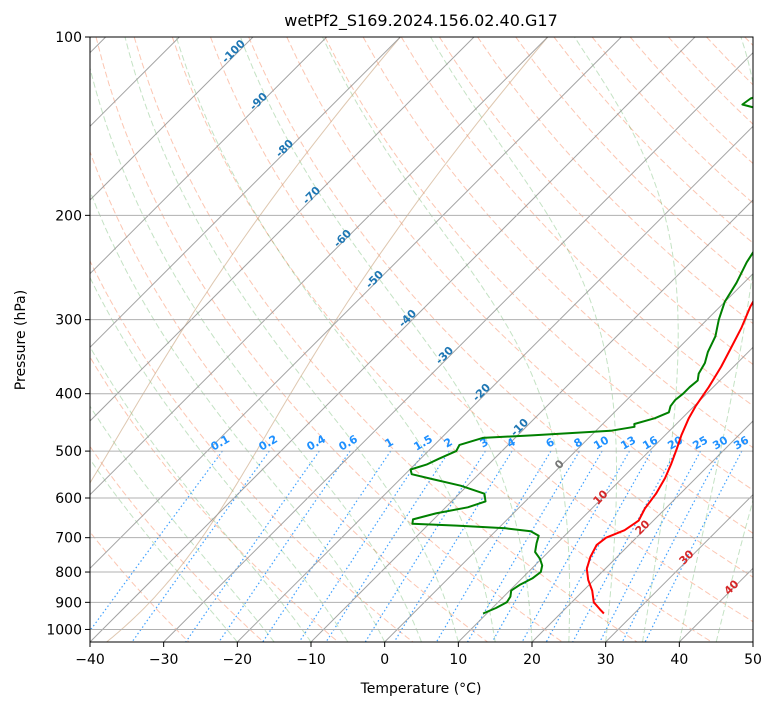 This screenshot has width=775, height=708. Describe the element at coordinates (68, 499) in the screenshot. I see `y-tick-label: 600` at that location.